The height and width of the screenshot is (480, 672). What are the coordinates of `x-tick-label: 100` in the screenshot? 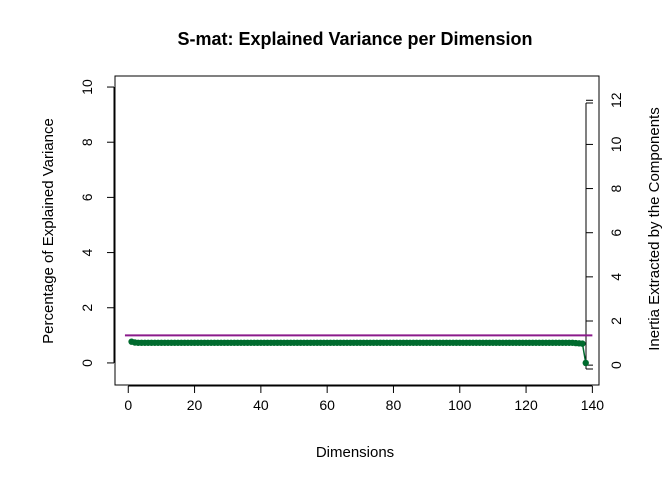 It's located at (460, 405).